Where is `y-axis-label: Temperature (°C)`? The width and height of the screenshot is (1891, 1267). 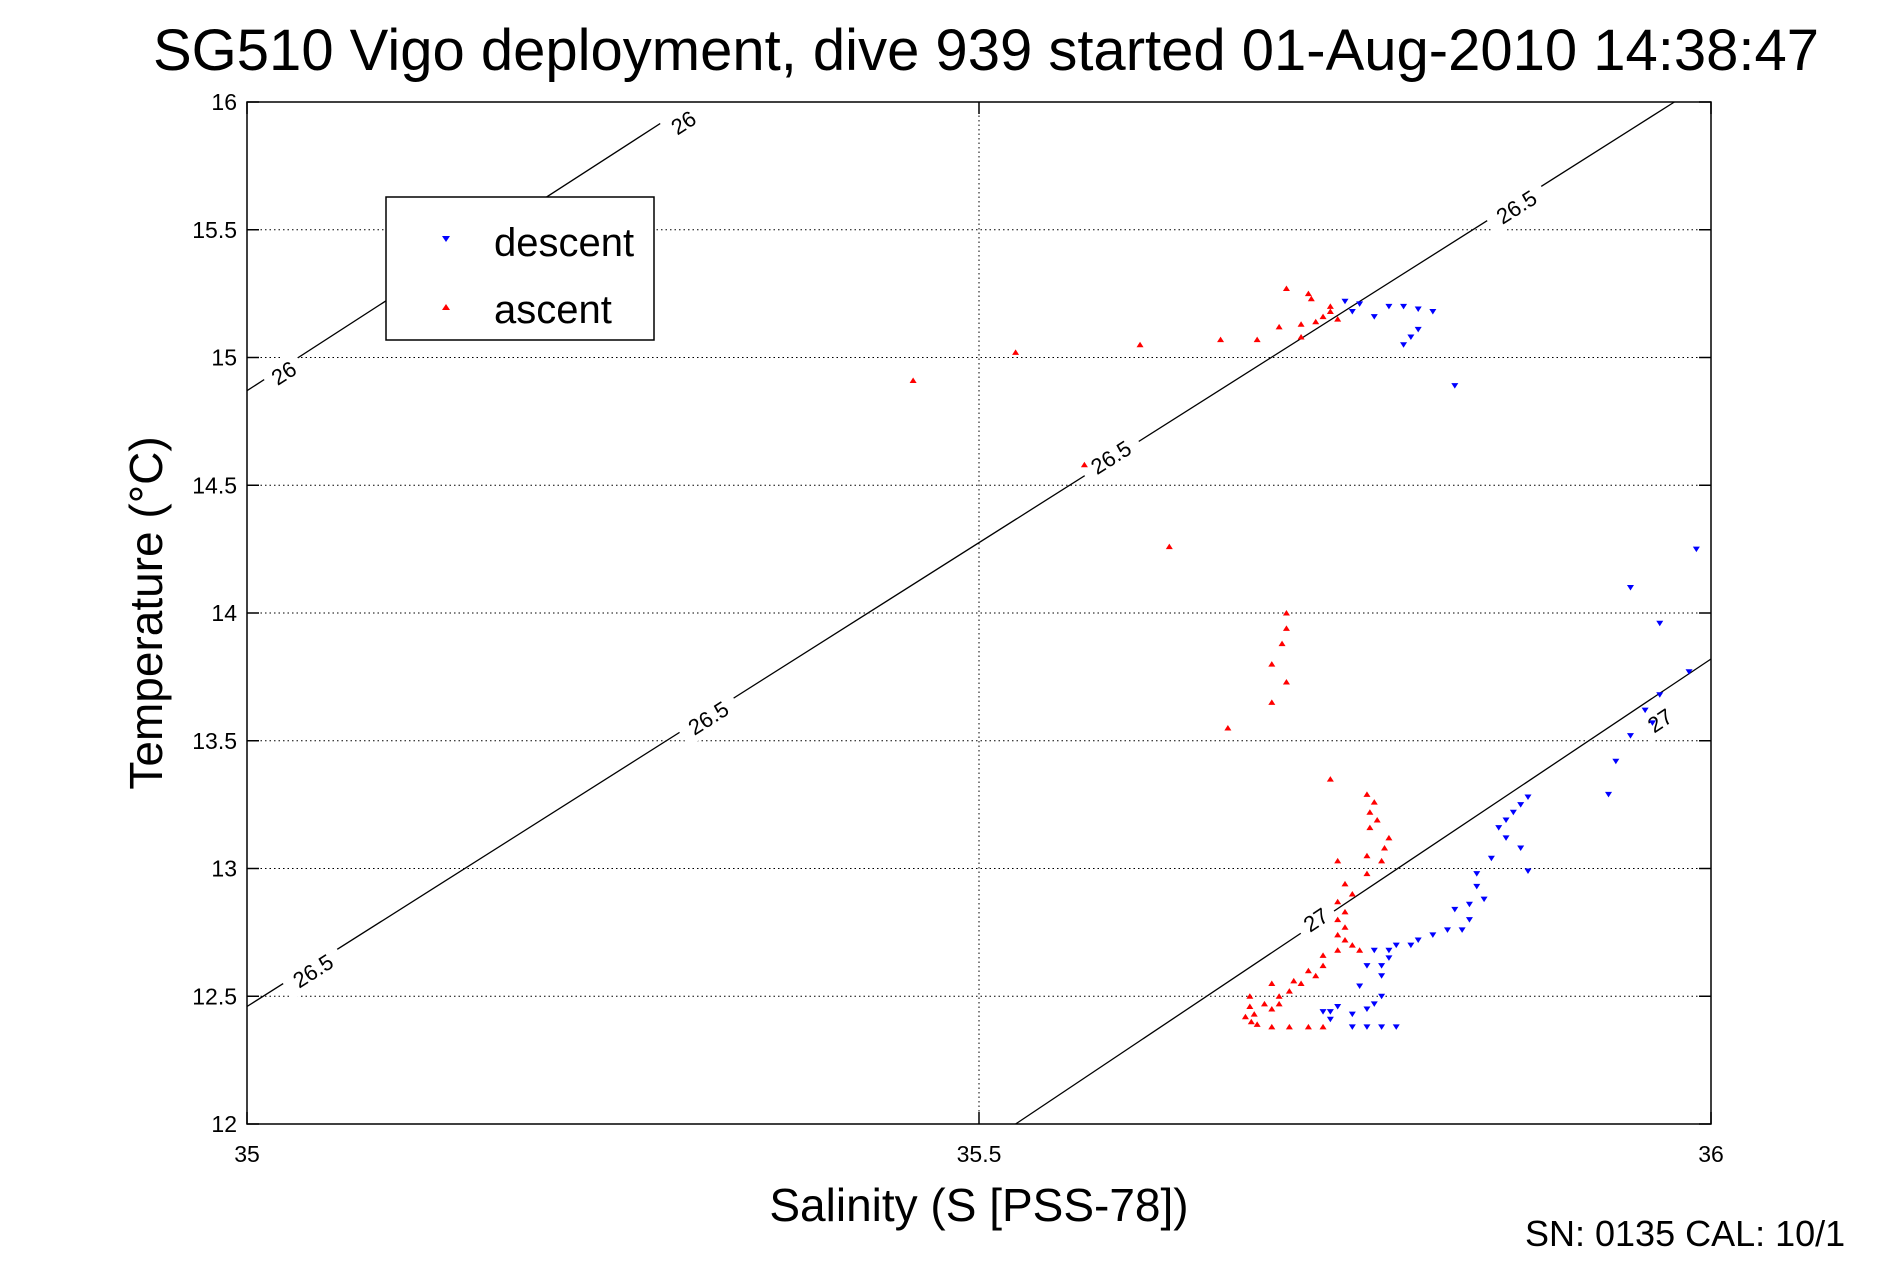 y-axis-label: Temperature (°C) is located at coordinates (146, 612).